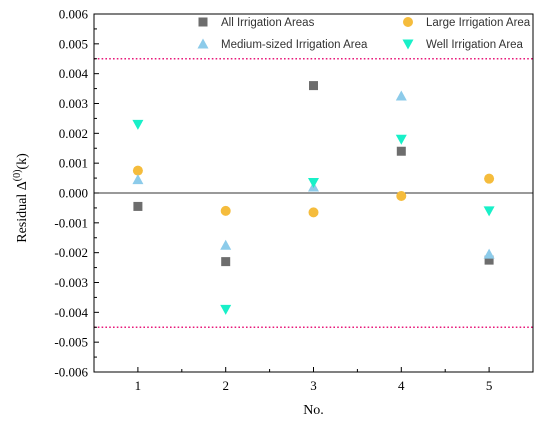 This screenshot has width=550, height=428. What do you see at coordinates (71, 252) in the screenshot?
I see `y-tick-label: -0.002` at bounding box center [71, 252].